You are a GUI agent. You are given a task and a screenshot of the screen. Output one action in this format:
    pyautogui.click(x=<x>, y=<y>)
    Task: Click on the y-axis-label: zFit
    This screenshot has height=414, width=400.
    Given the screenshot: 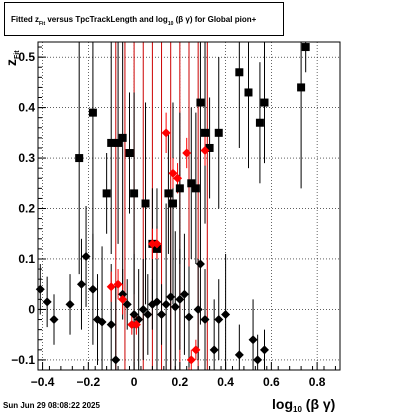 What is the action you would take?
    pyautogui.click(x=12, y=58)
    